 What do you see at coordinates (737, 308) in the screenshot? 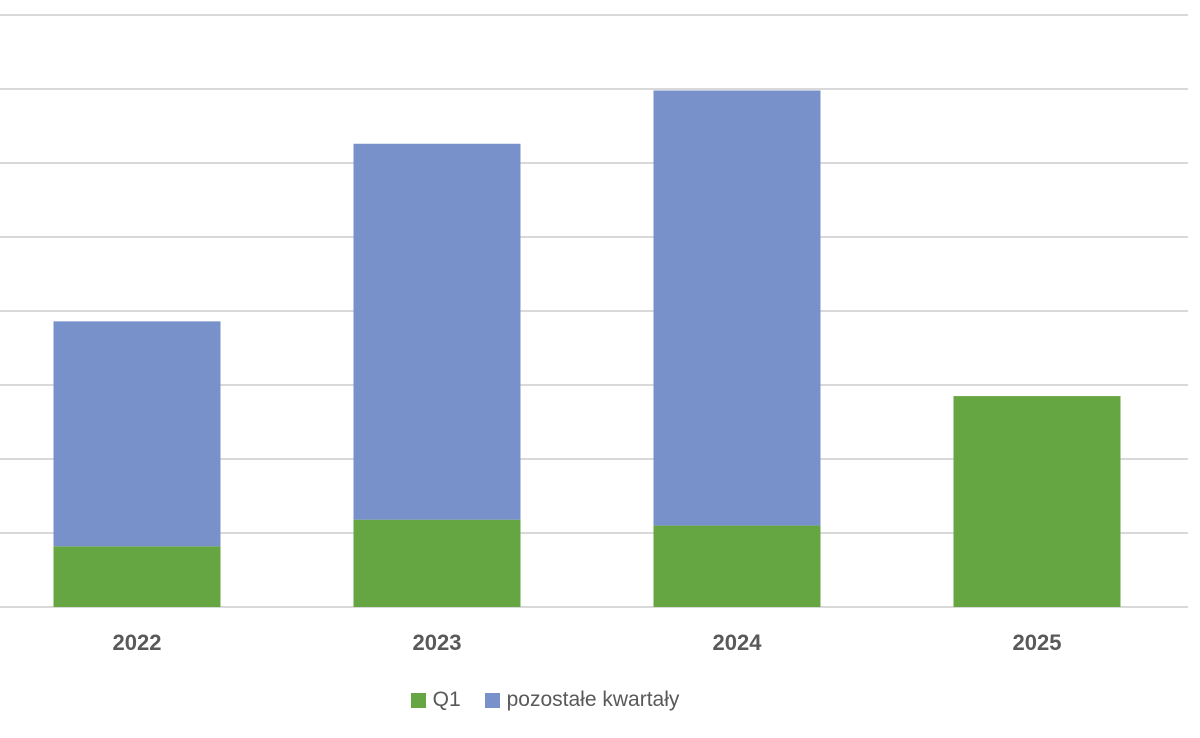
I see `bar-remaining-quarters-2024` at bounding box center [737, 308].